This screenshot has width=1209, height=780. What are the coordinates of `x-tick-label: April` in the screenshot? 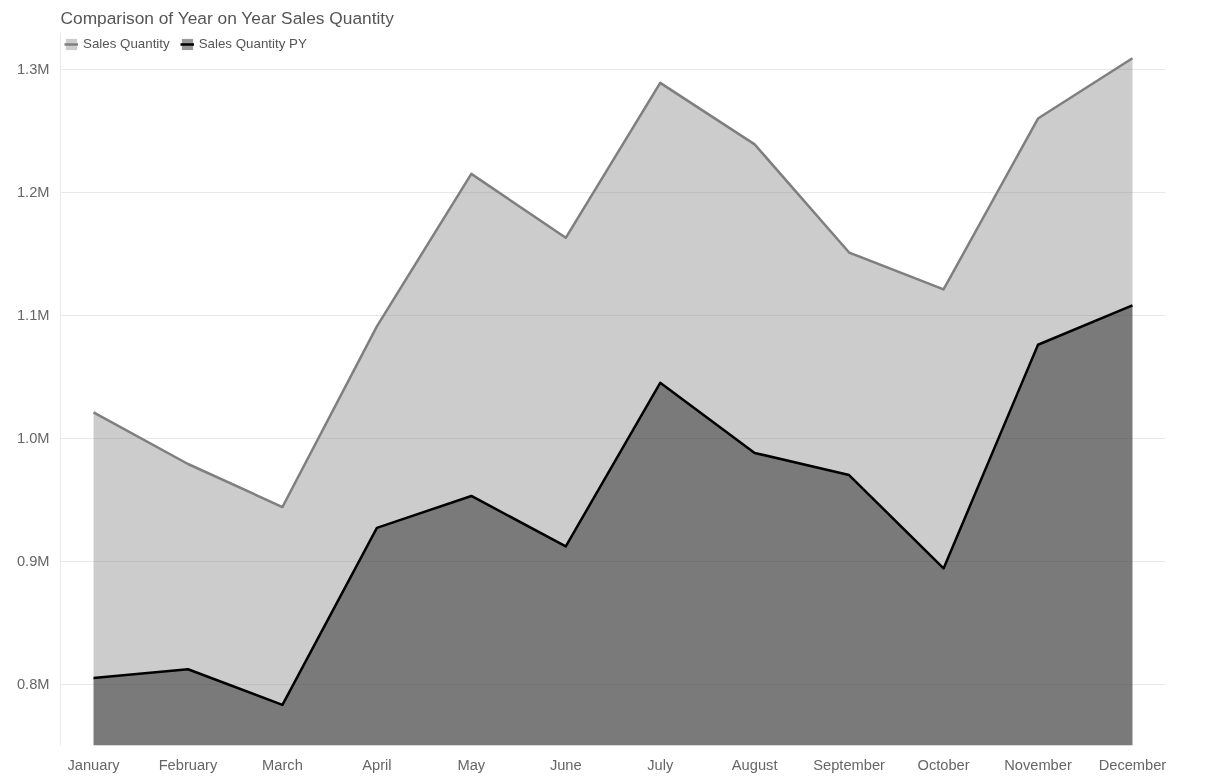 It's located at (377, 764).